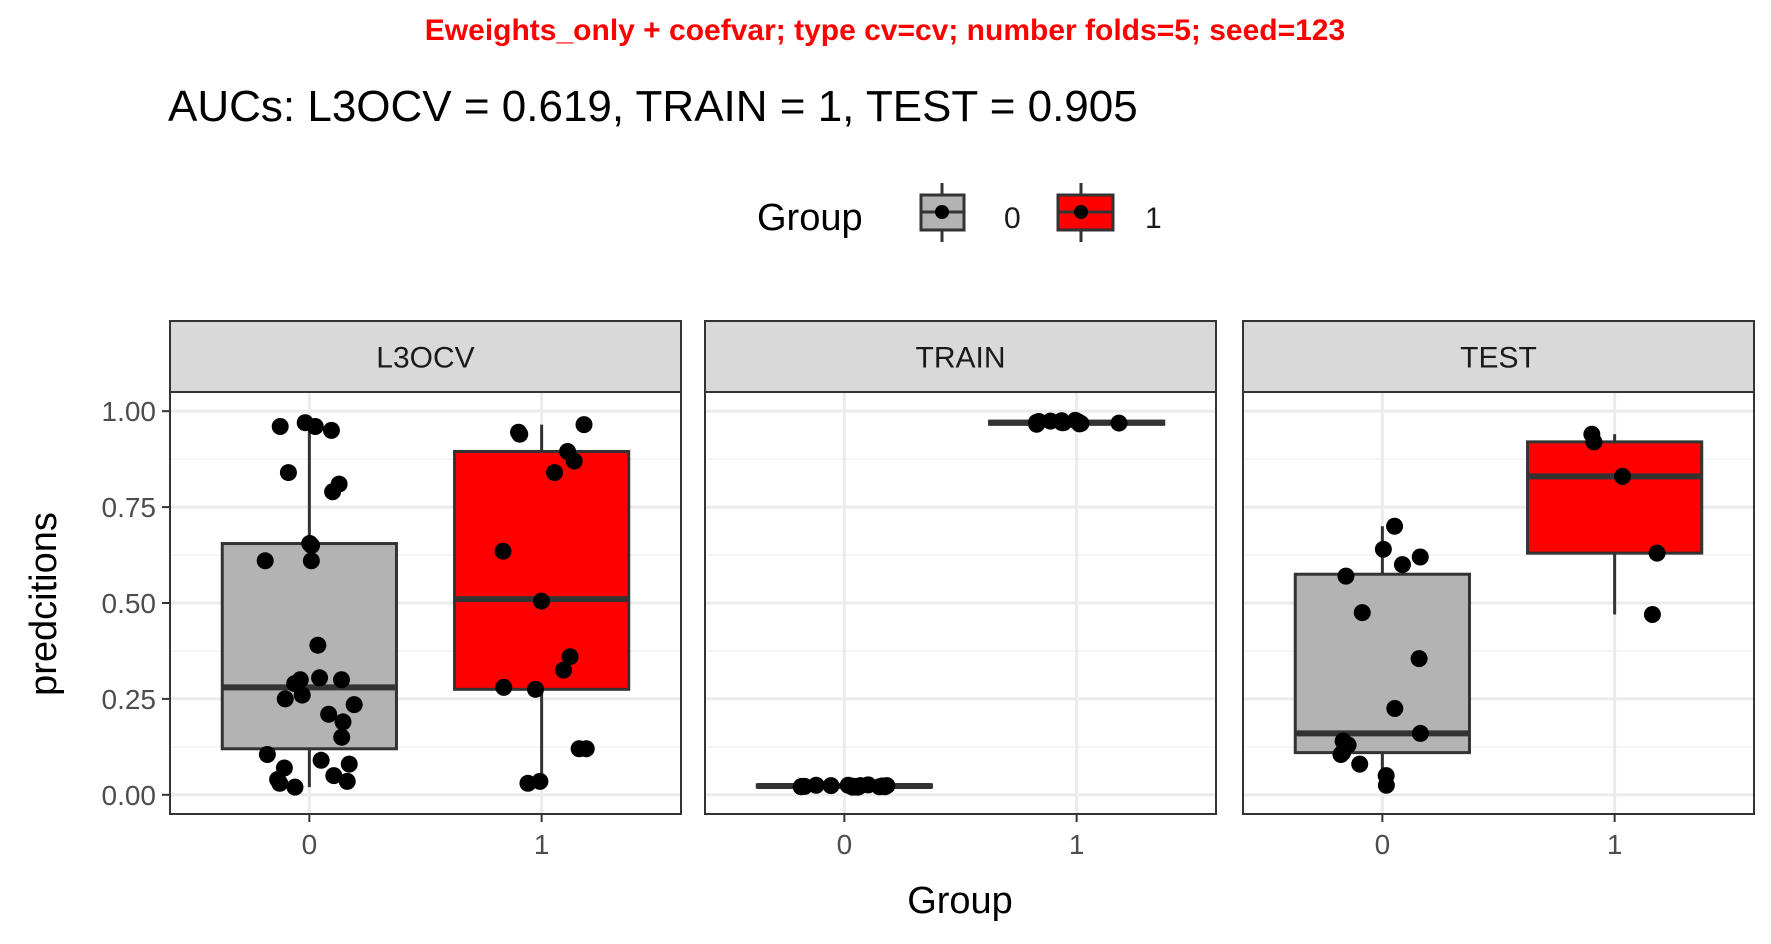 Image resolution: width=1771 pixels, height=944 pixels. What do you see at coordinates (810, 218) in the screenshot?
I see `legend-title: Group` at bounding box center [810, 218].